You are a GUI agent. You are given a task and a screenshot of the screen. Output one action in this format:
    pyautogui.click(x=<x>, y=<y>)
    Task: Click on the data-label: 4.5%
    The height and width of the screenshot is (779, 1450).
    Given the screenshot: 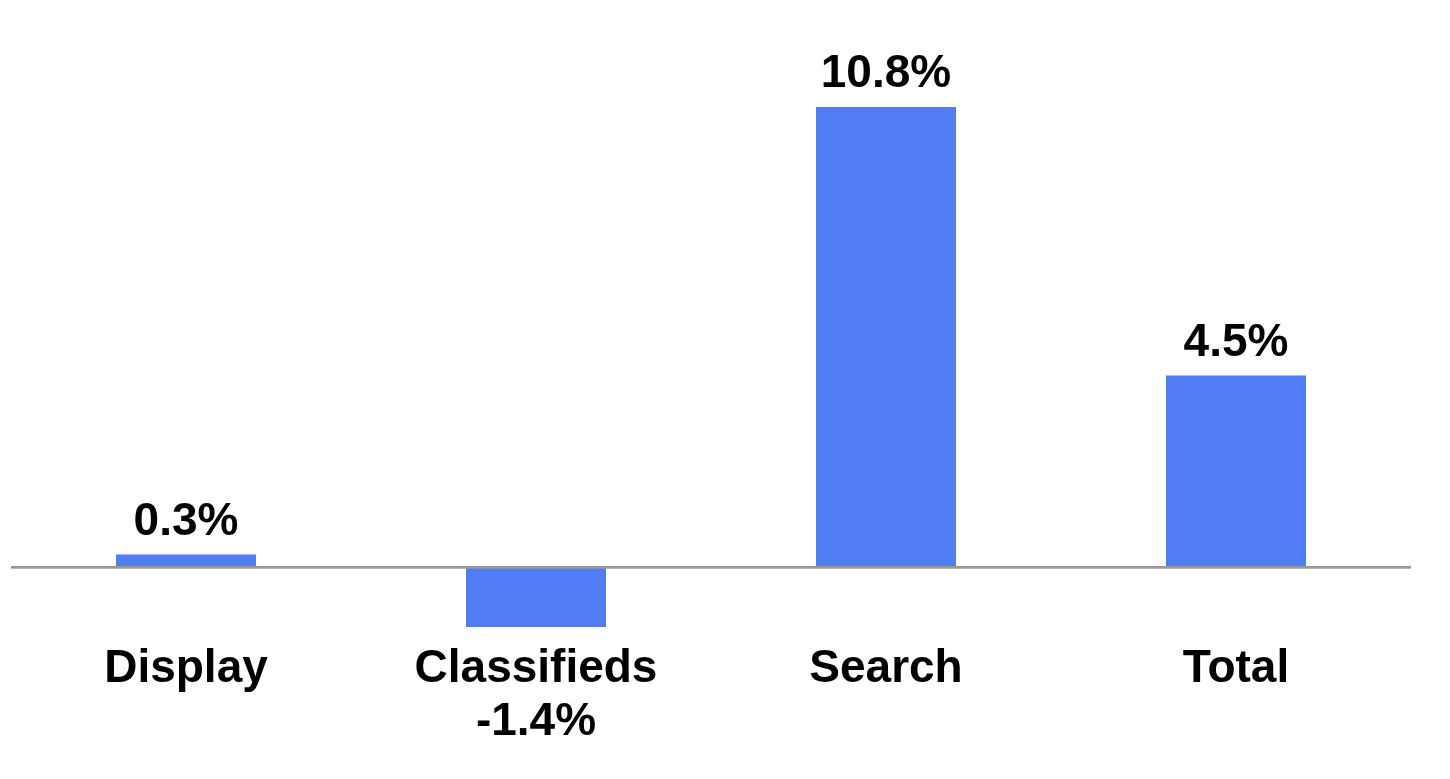 What is the action you would take?
    pyautogui.click(x=1236, y=339)
    